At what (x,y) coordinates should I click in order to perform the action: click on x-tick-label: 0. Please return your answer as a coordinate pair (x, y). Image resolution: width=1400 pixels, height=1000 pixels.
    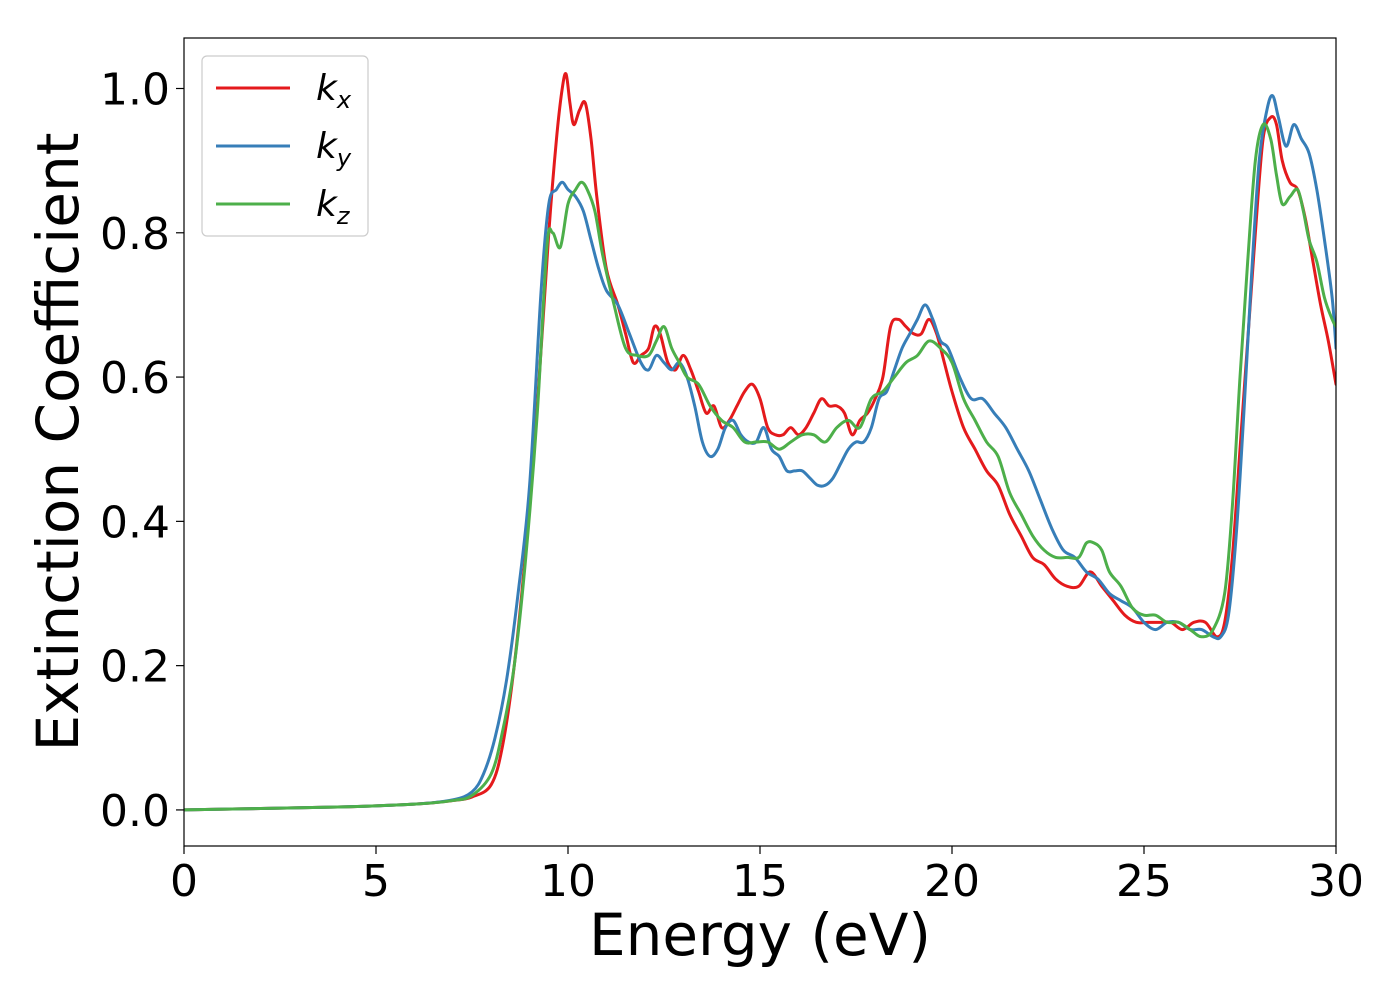
    Looking at the image, I should click on (184, 881).